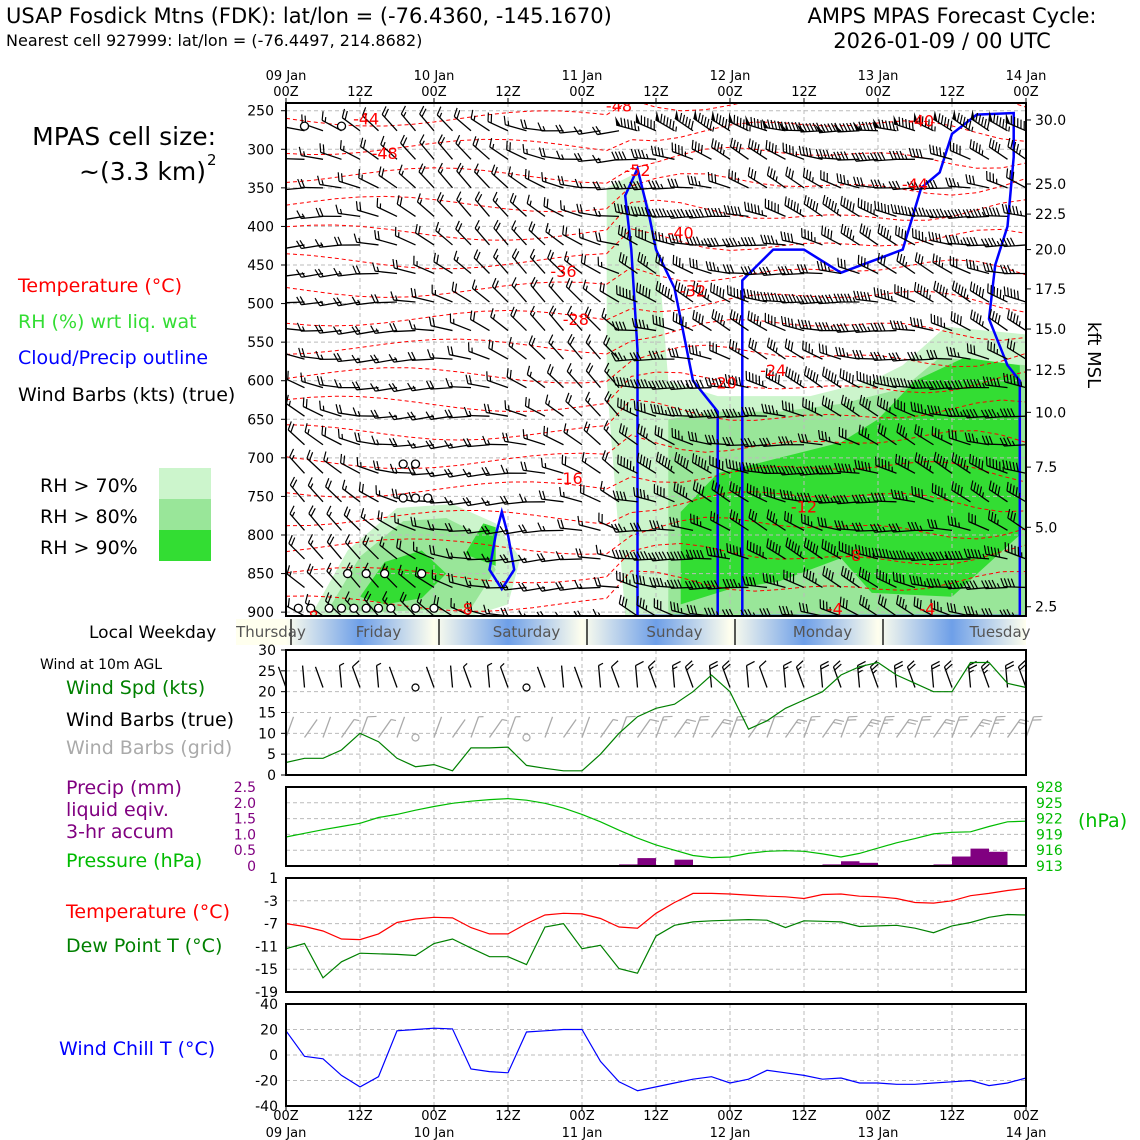 The image size is (1140, 1140). What do you see at coordinates (878, 76) in the screenshot?
I see `top-time-label-date: 13 Jan` at bounding box center [878, 76].